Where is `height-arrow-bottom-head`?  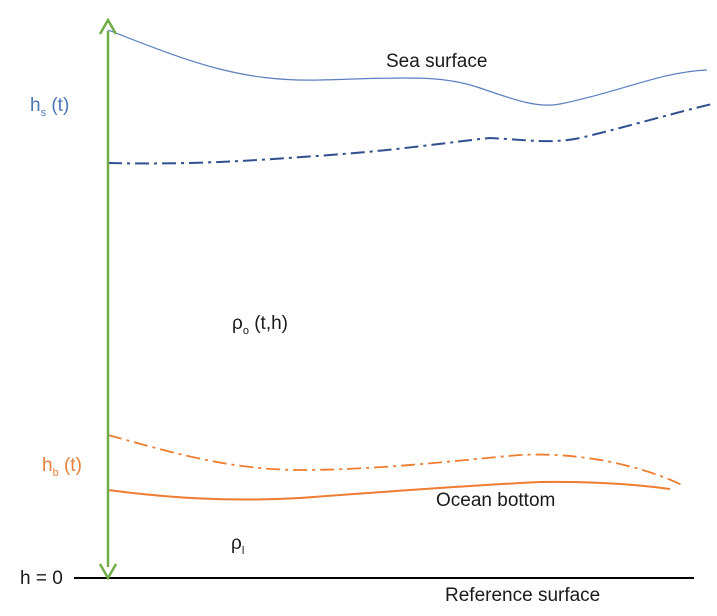
height-arrow-bottom-head is located at coordinates (108, 572).